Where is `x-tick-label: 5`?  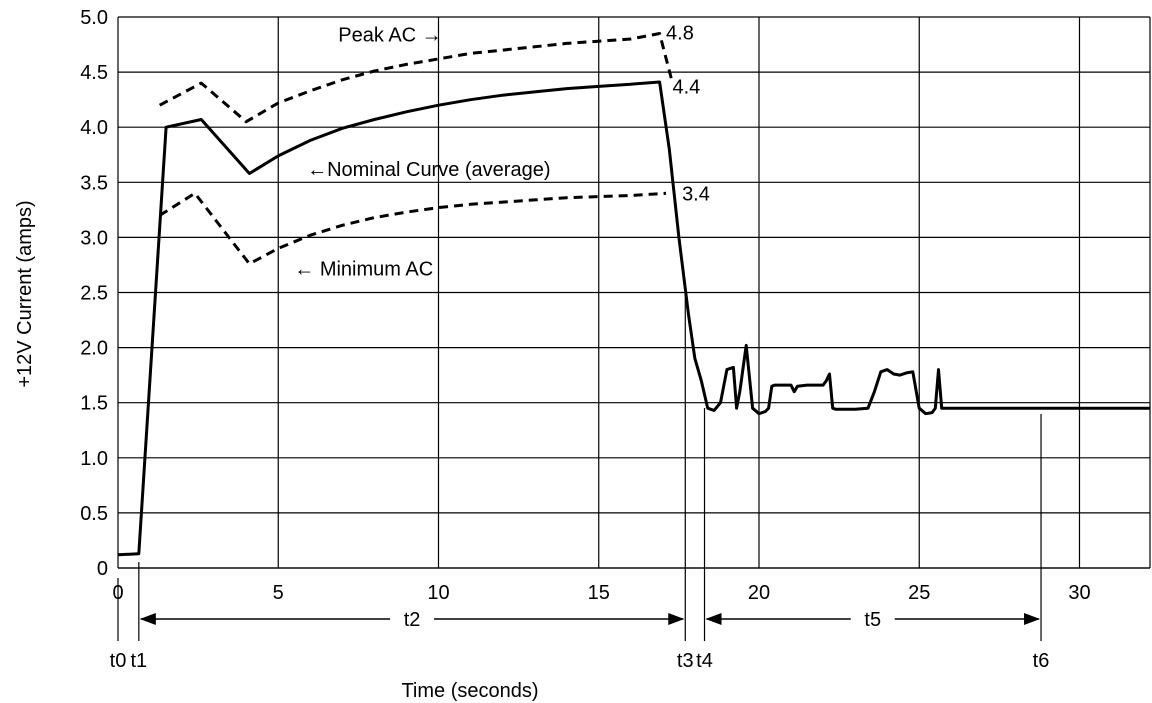
x-tick-label: 5 is located at coordinates (278, 593).